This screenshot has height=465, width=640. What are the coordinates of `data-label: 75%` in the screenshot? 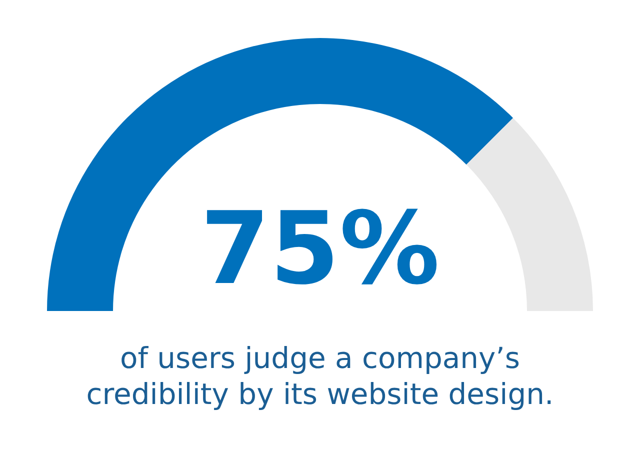 It's located at (320, 248).